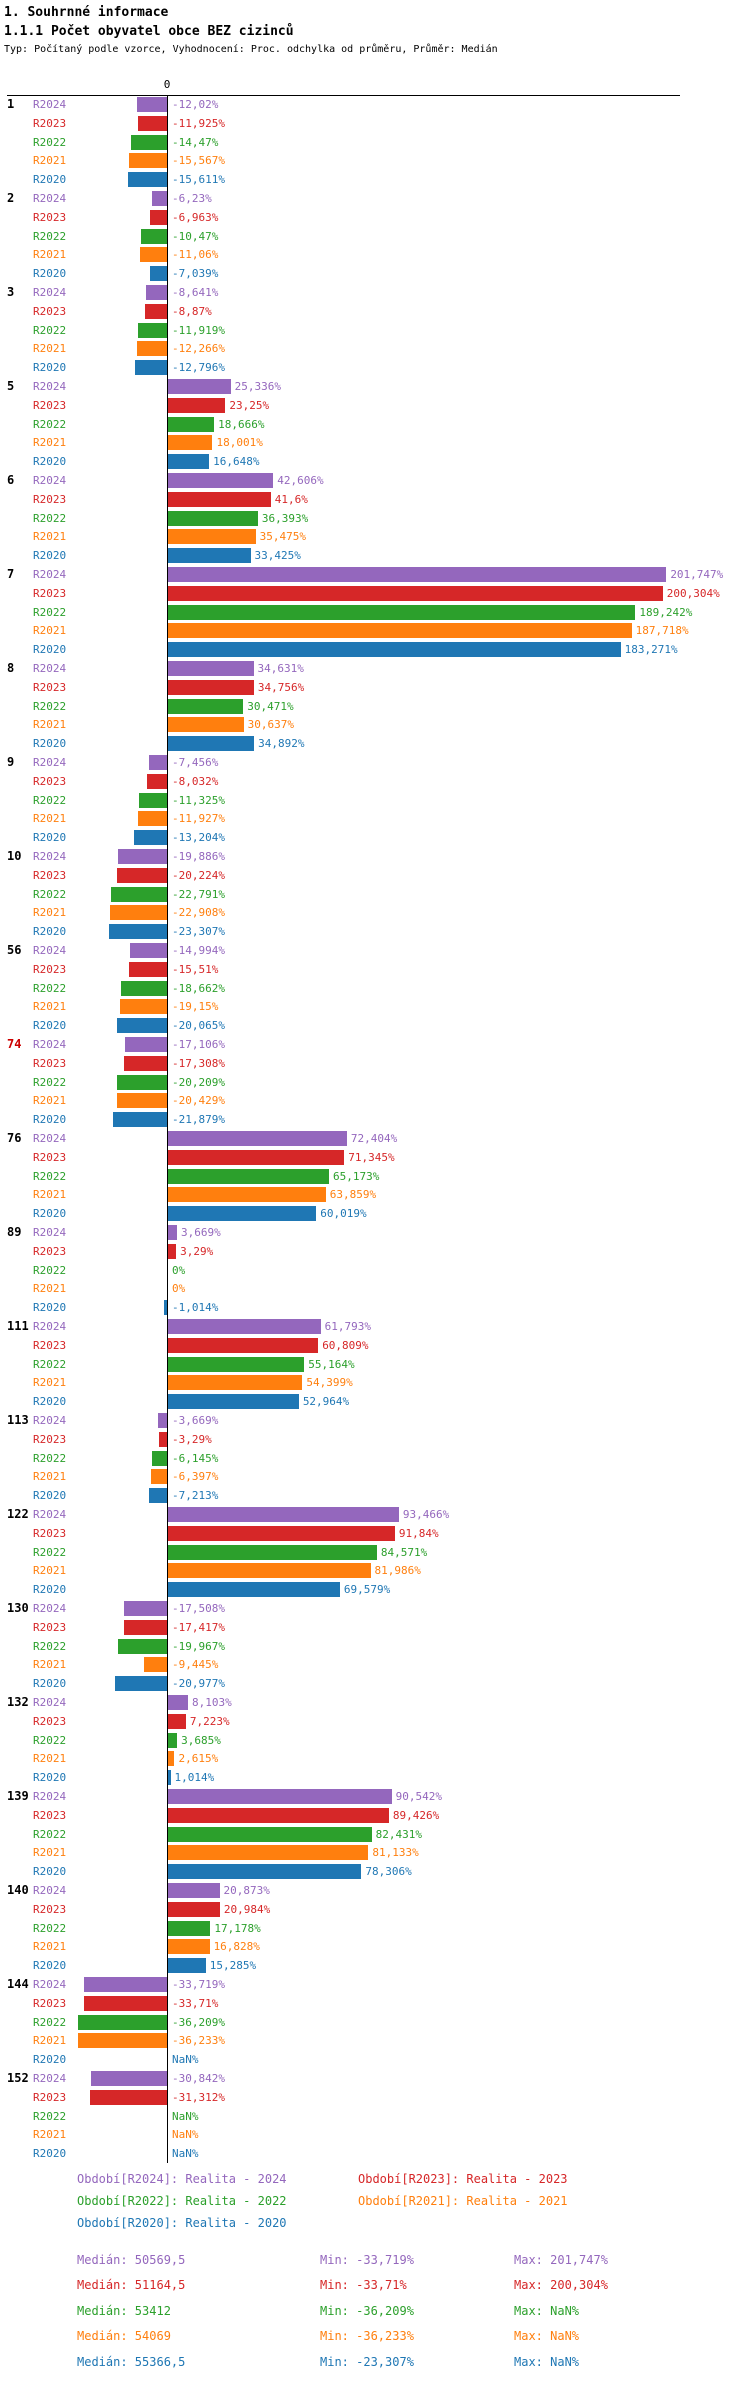 This screenshot has width=750, height=2384. What do you see at coordinates (547, 2310) in the screenshot?
I see `stat-max: Max: NaN%` at bounding box center [547, 2310].